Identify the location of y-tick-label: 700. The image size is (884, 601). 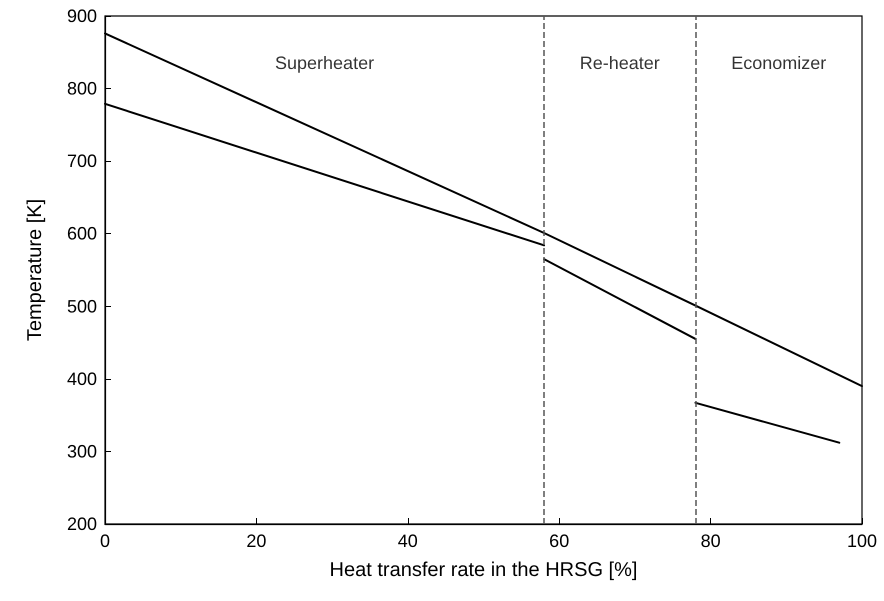
(81, 161).